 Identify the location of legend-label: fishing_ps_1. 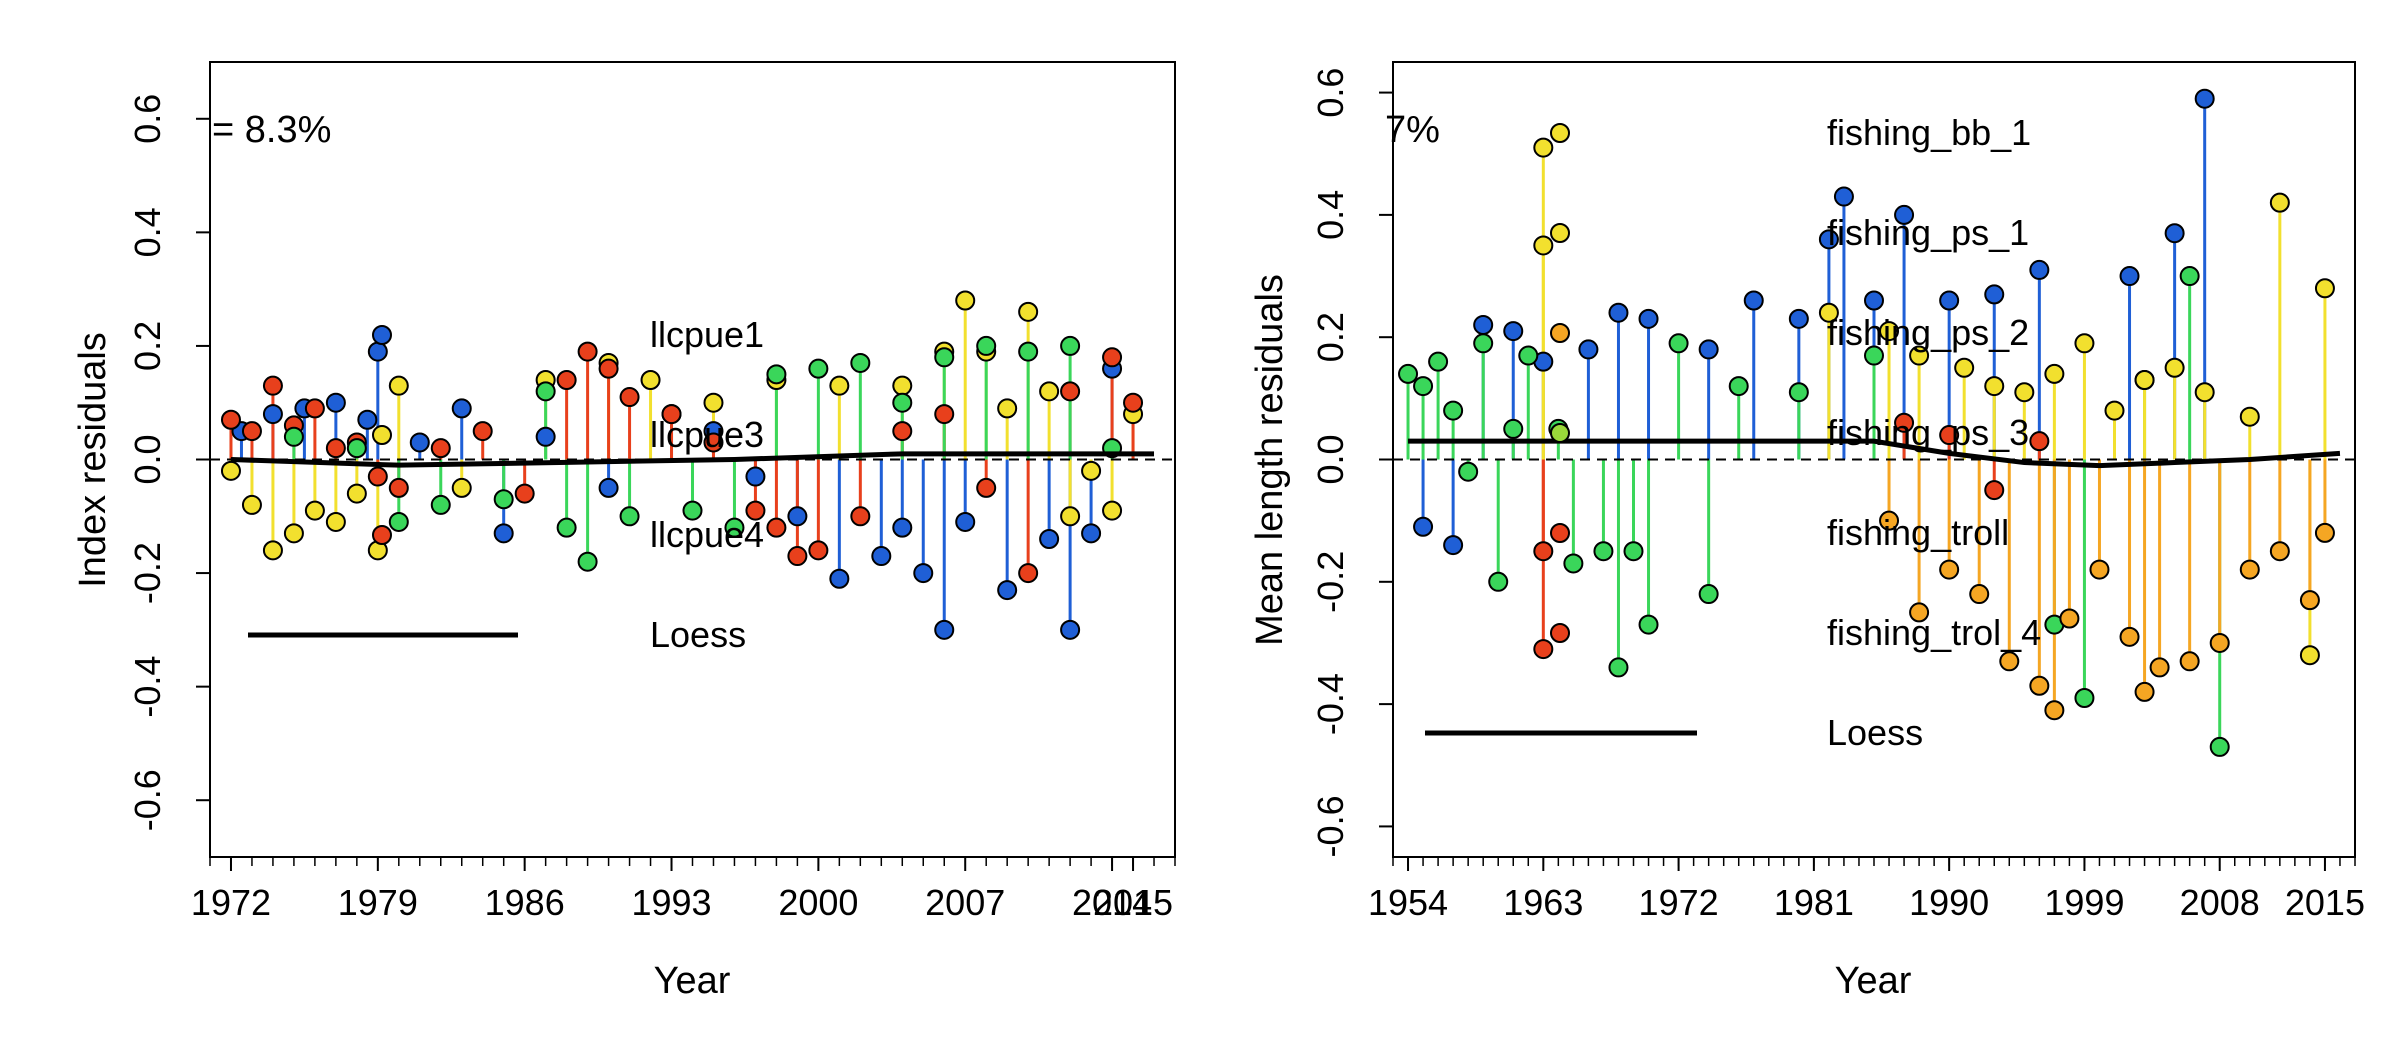
(1928, 232).